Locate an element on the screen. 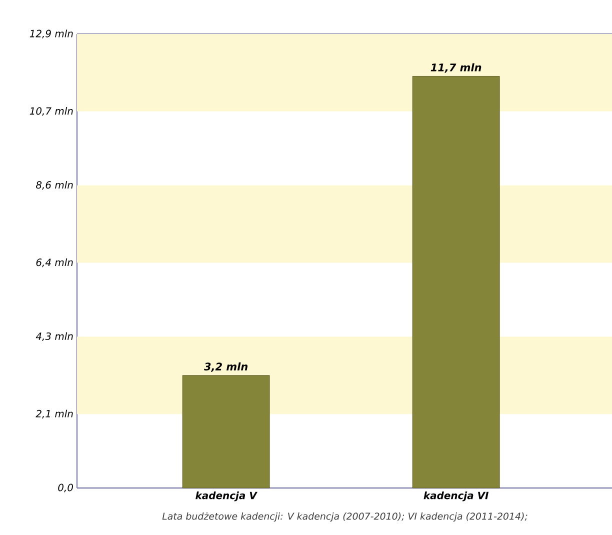 The width and height of the screenshot is (612, 535). y-tick-label: 10,7 mln is located at coordinates (51, 111).